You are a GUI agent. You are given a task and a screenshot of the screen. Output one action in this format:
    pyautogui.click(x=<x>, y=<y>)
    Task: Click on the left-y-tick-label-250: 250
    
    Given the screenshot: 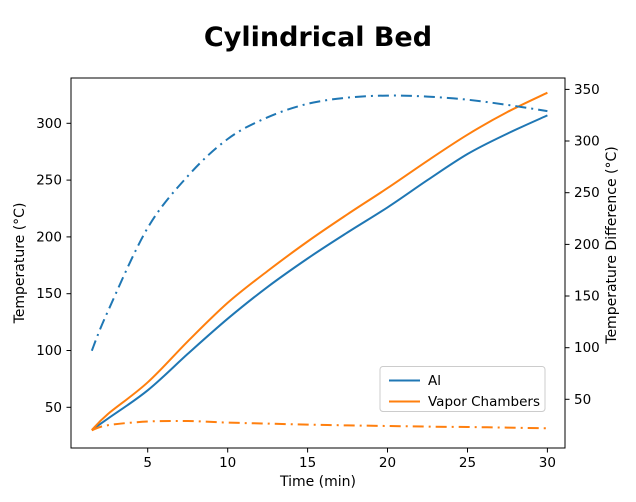 What is the action you would take?
    pyautogui.click(x=49, y=181)
    